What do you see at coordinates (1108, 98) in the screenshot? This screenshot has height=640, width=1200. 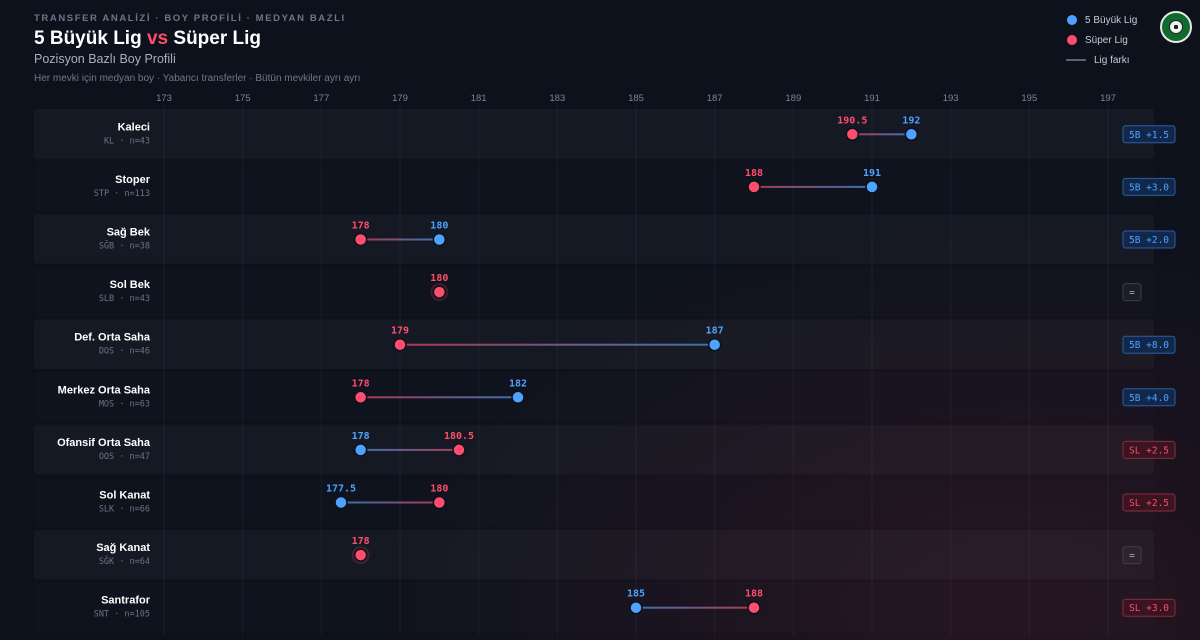 I see `x-tick-label: 197` at bounding box center [1108, 98].